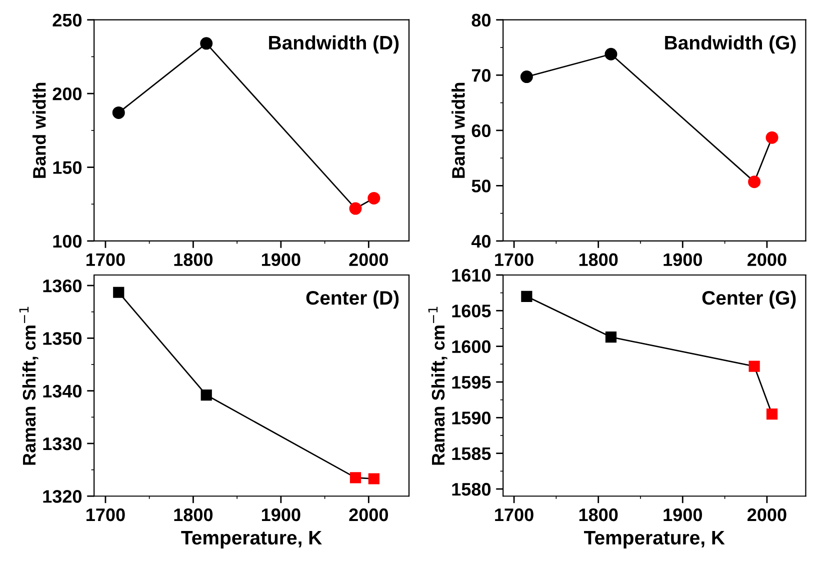 The width and height of the screenshot is (818, 567). I want to click on y-tick-label: 60, so click(481, 131).